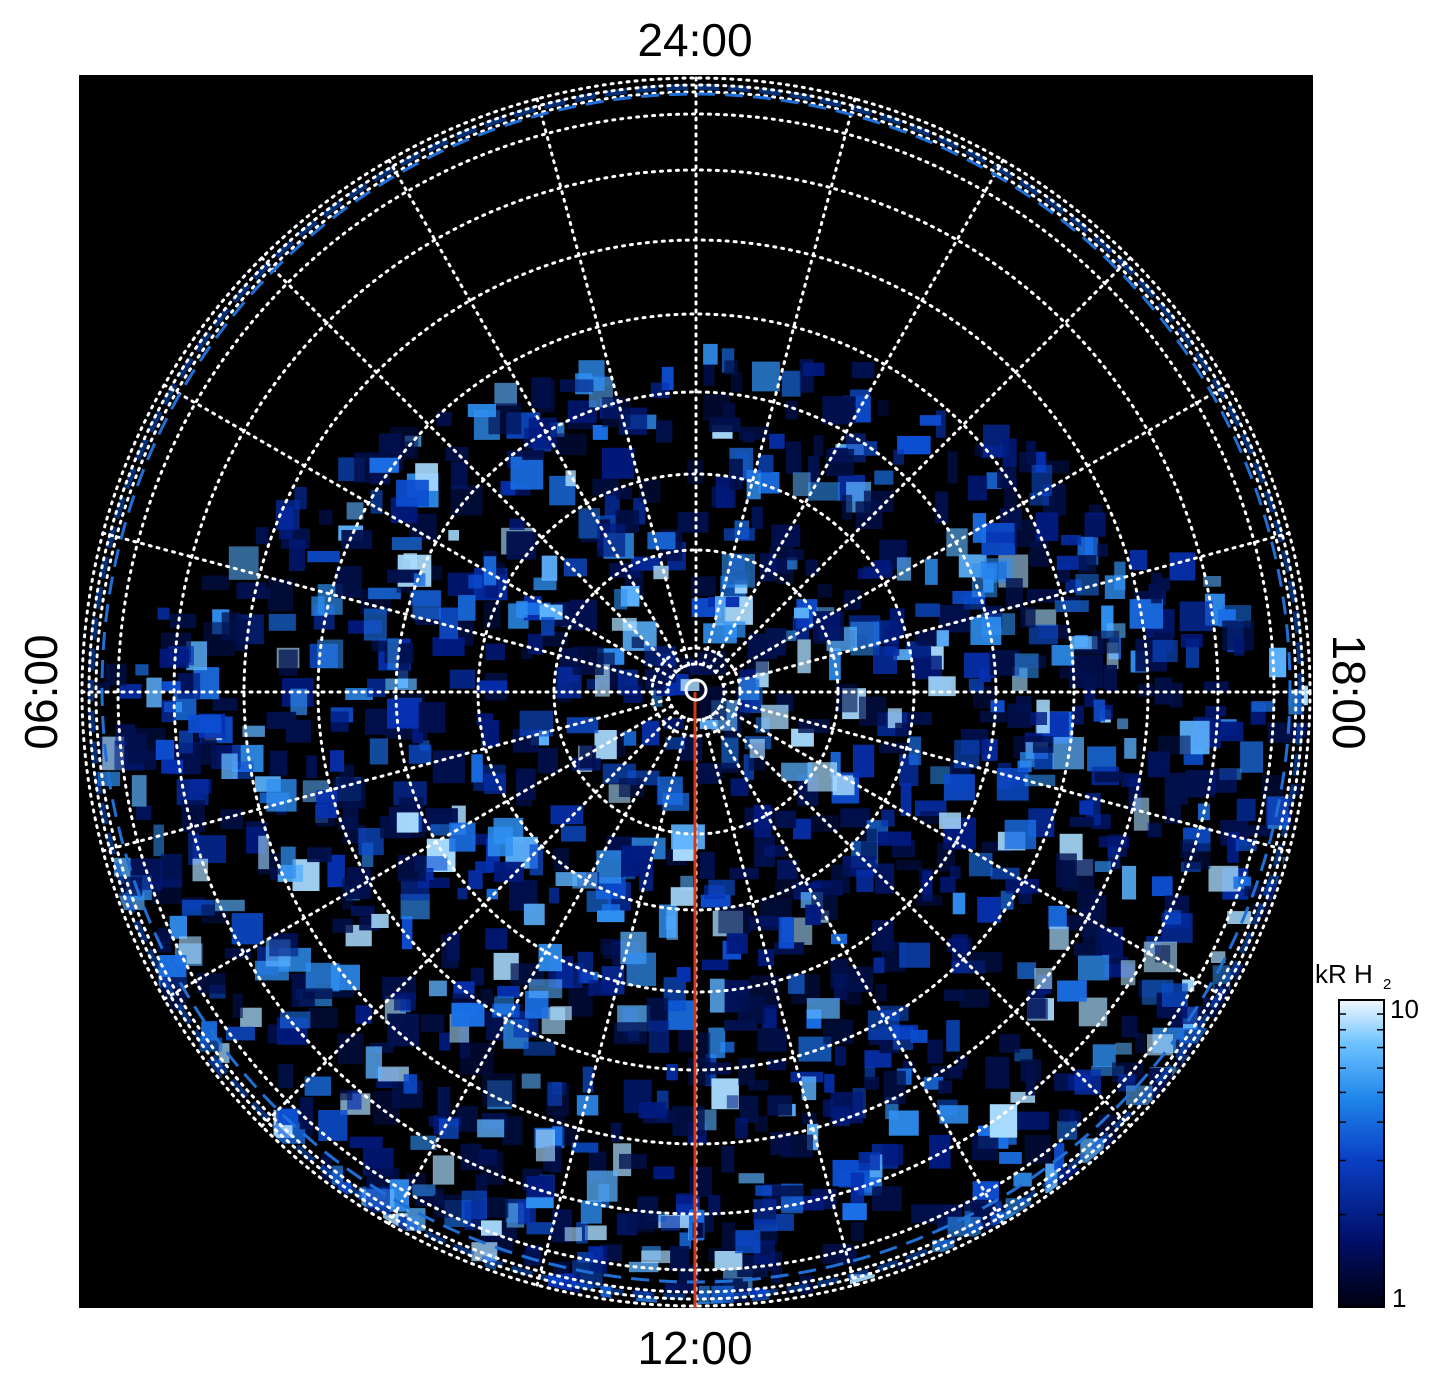 Image resolution: width=1447 pixels, height=1384 pixels. I want to click on pole-marker, so click(696, 690).